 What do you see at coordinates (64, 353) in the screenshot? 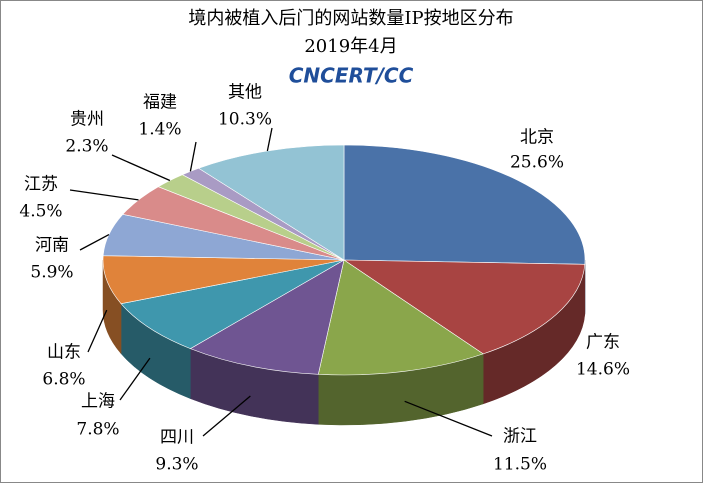
I see `slice-label: 山东` at bounding box center [64, 353].